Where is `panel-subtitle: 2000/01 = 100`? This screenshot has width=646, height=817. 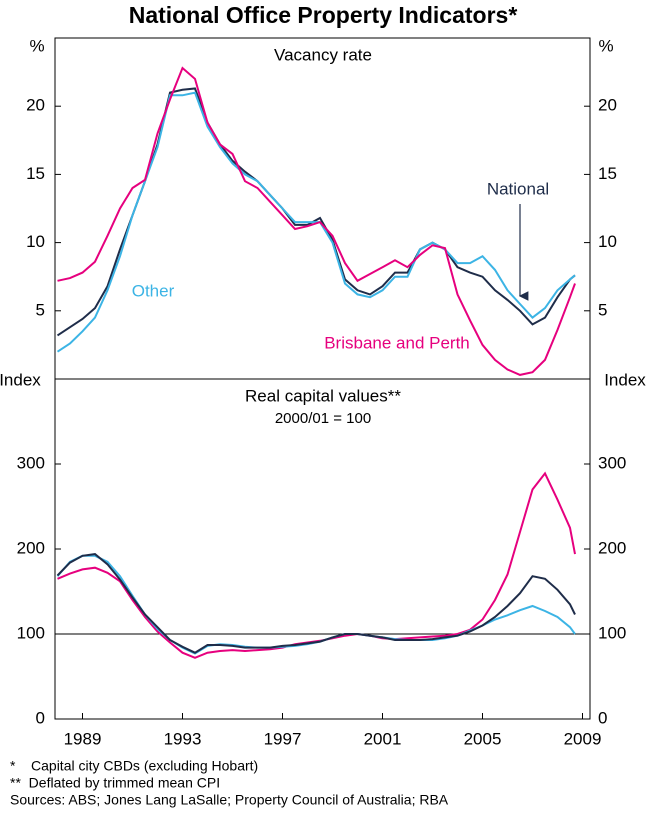 panel-subtitle: 2000/01 = 100 is located at coordinates (323, 418).